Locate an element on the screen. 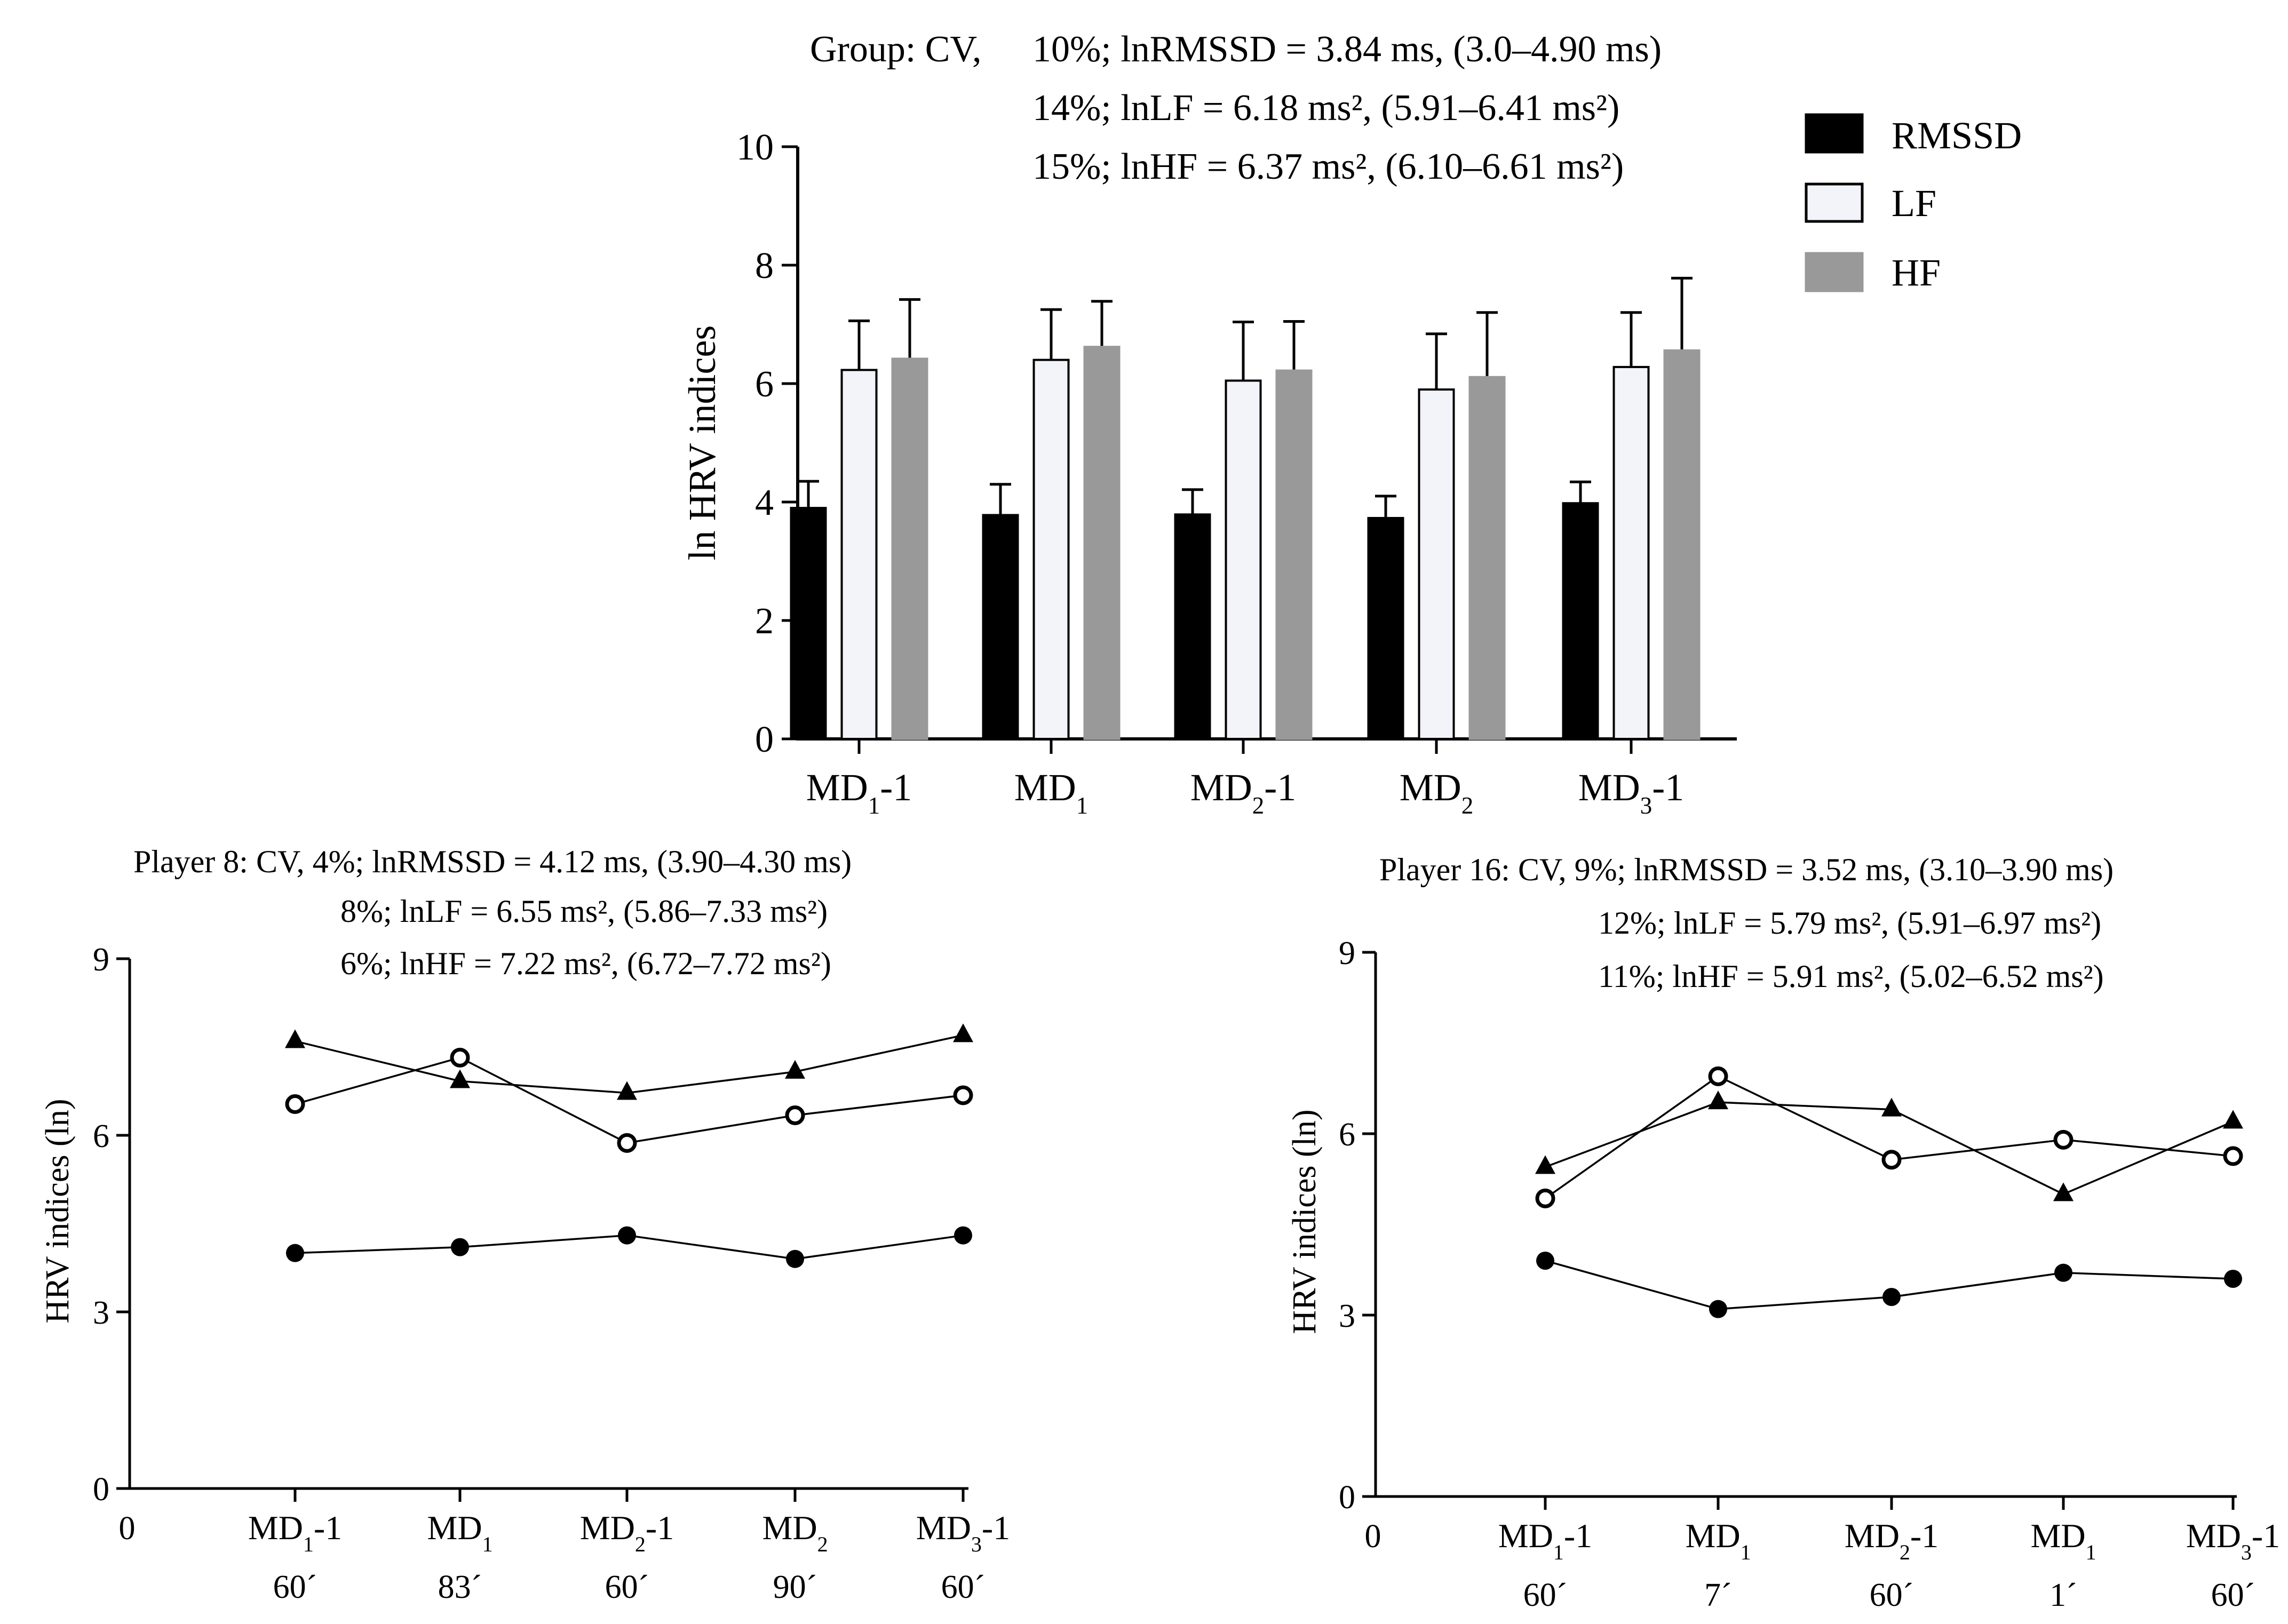 The height and width of the screenshot is (1624, 2288). bar-x-tick-label: MD1-1 is located at coordinates (859, 792).